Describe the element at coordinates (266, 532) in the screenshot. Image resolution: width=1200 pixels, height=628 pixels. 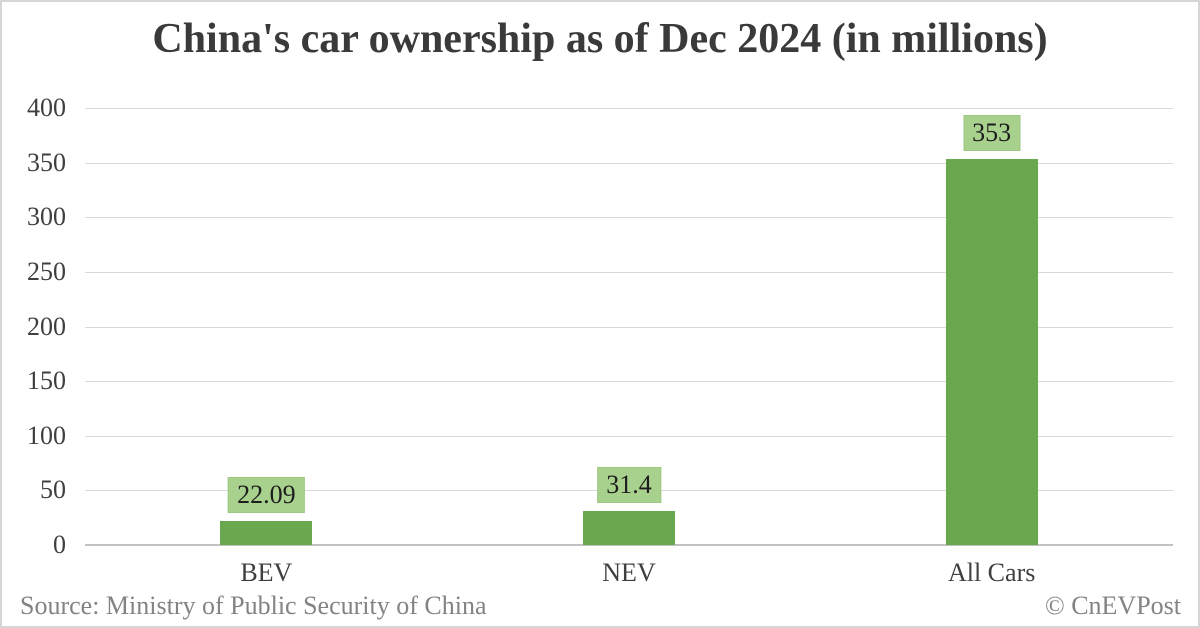
I see `bar-bev` at that location.